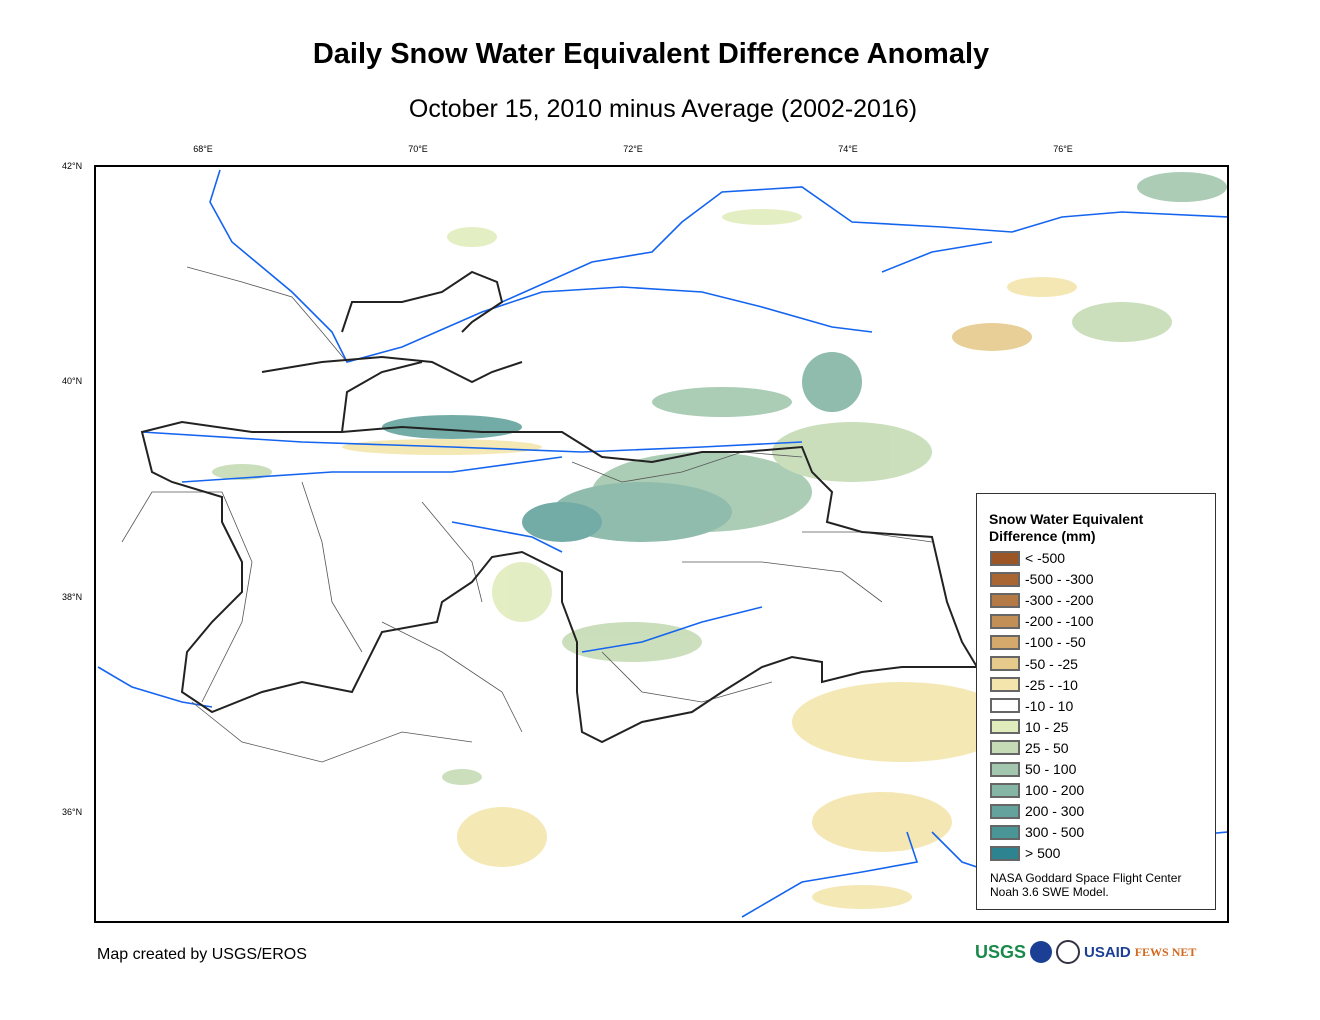  I want to click on legend-item: -500 - -300, so click(1041, 579).